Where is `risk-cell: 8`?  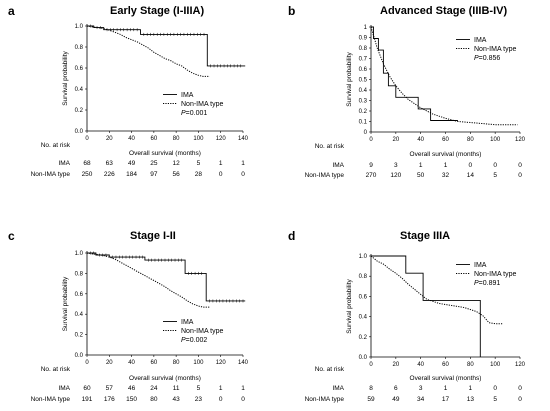 risk-cell: 8 is located at coordinates (371, 388).